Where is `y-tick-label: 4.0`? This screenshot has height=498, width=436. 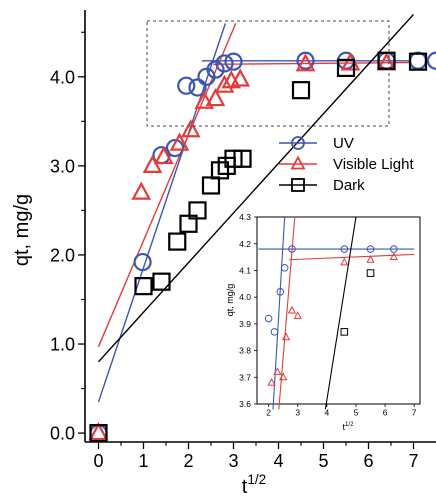
y-tick-label: 4.0 is located at coordinates (62, 77).